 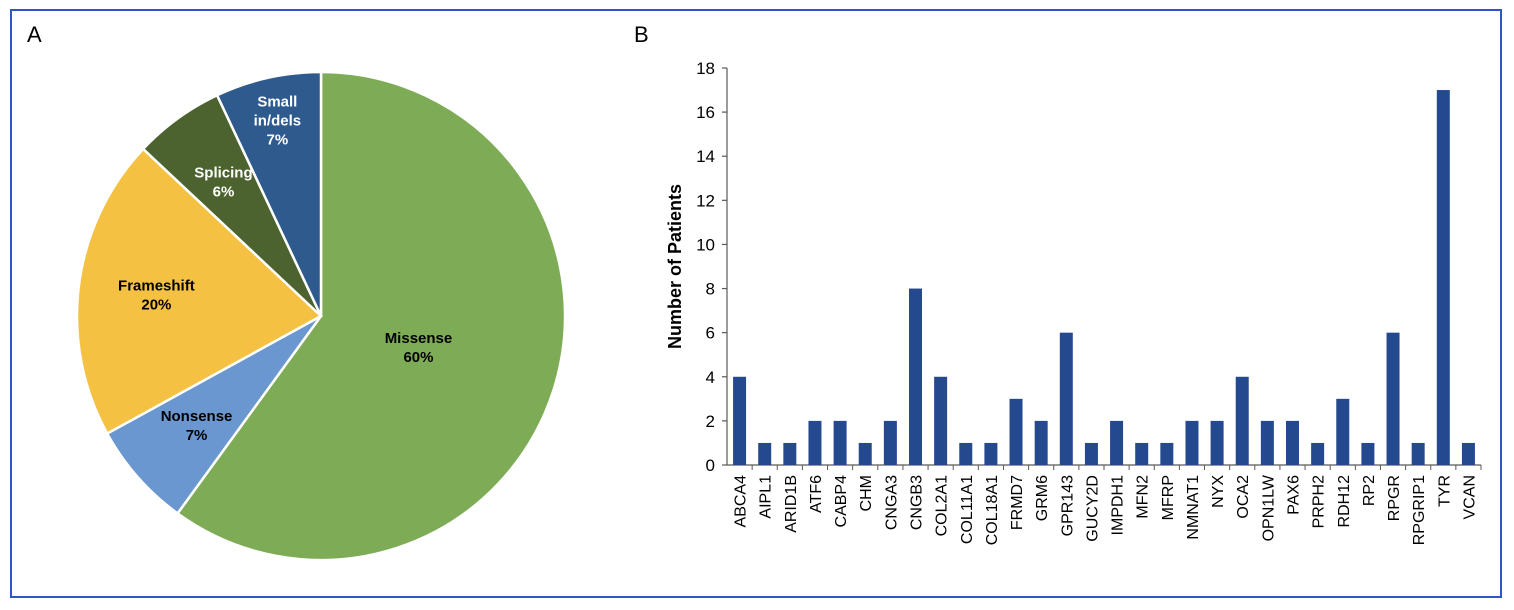 I want to click on bar-vcan, so click(x=1468, y=453).